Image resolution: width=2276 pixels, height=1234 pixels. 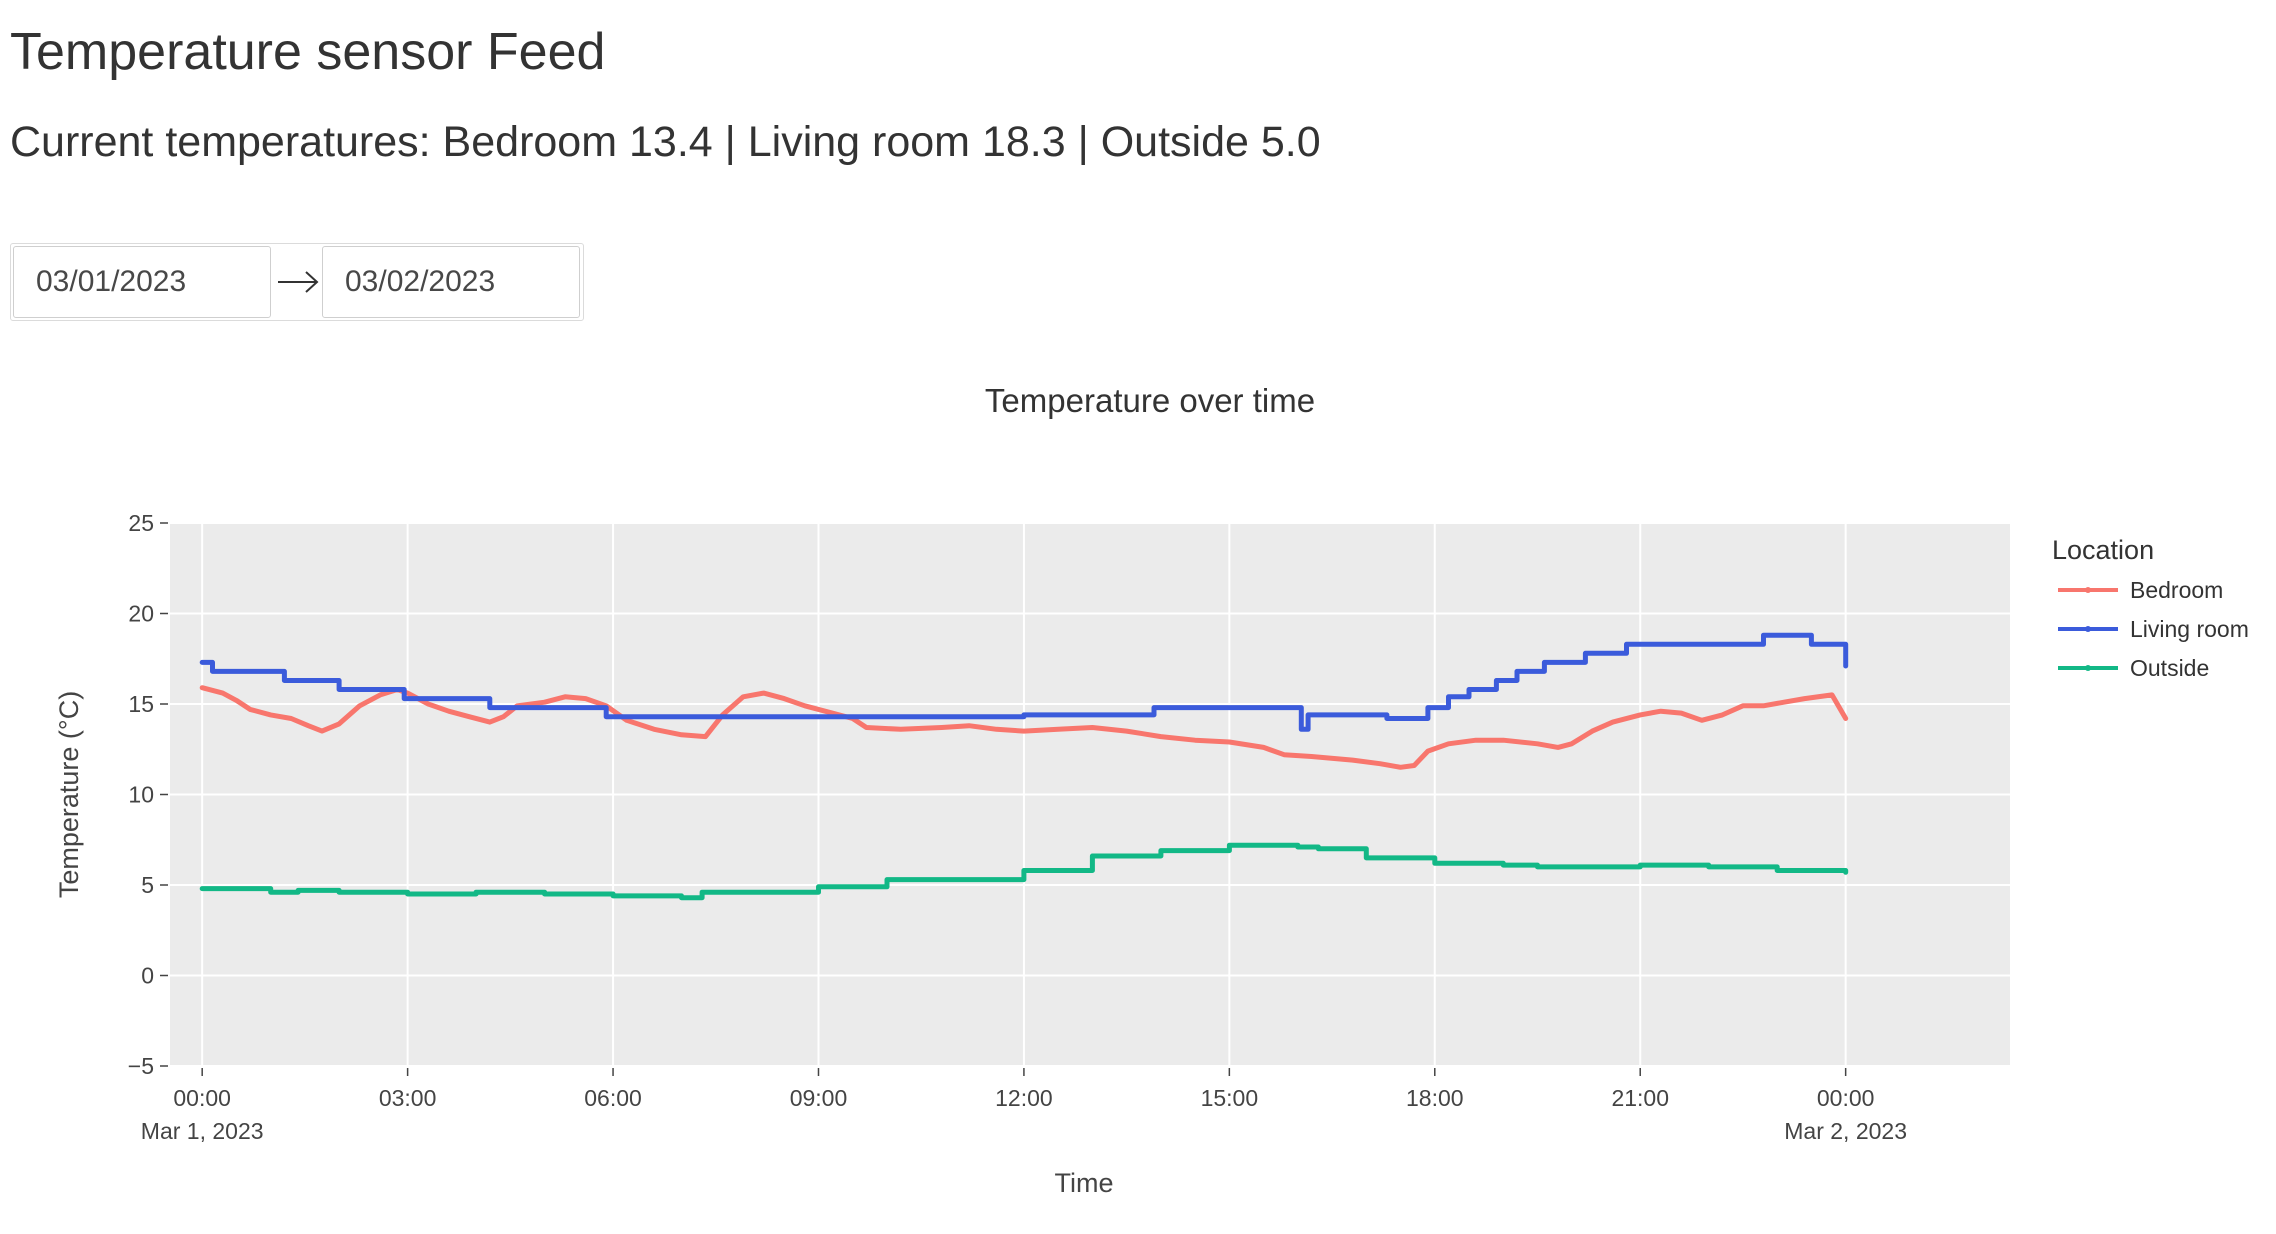 I want to click on x-tick-sublabel: Mar 1, 2023, so click(x=202, y=1131).